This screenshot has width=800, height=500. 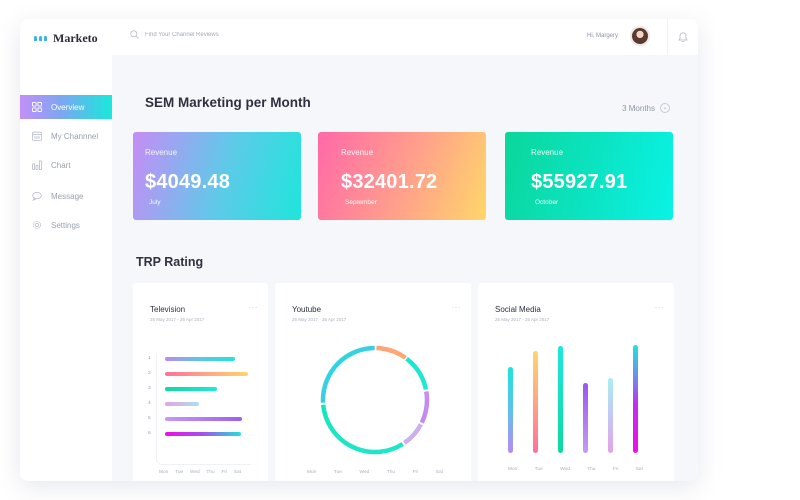 What do you see at coordinates (170, 262) in the screenshot?
I see `section-title: TRP Rating` at bounding box center [170, 262].